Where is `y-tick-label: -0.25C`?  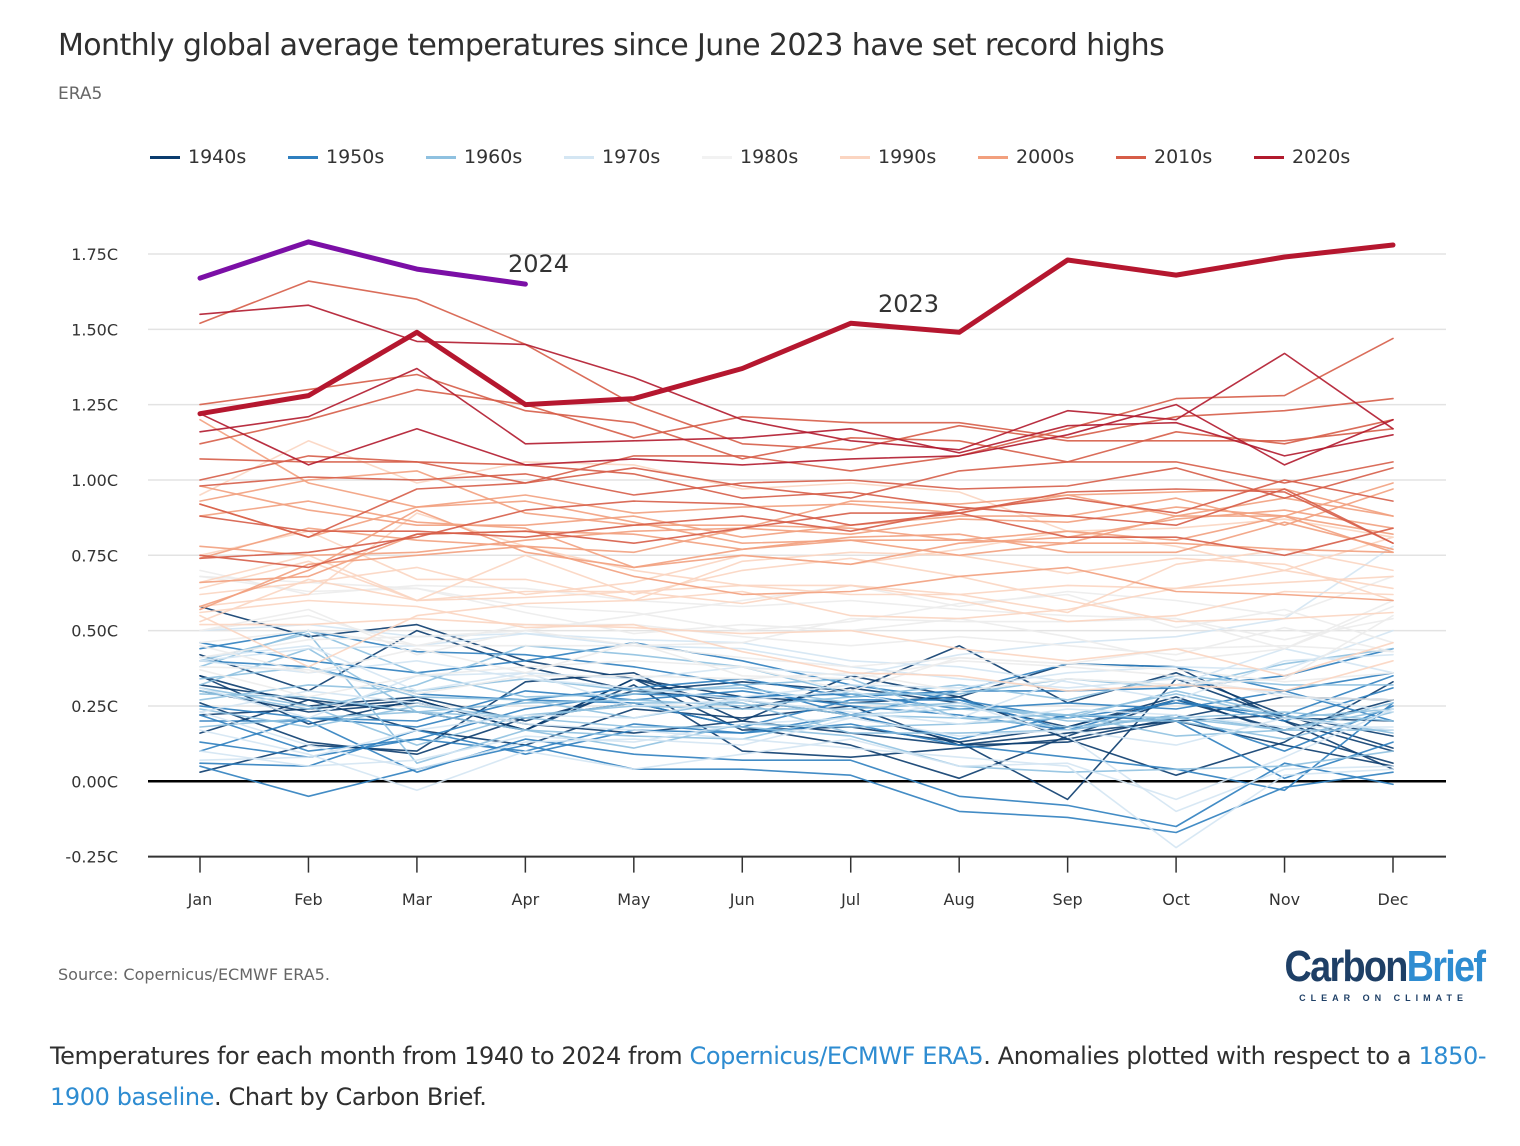
y-tick-label: -0.25C is located at coordinates (91, 857).